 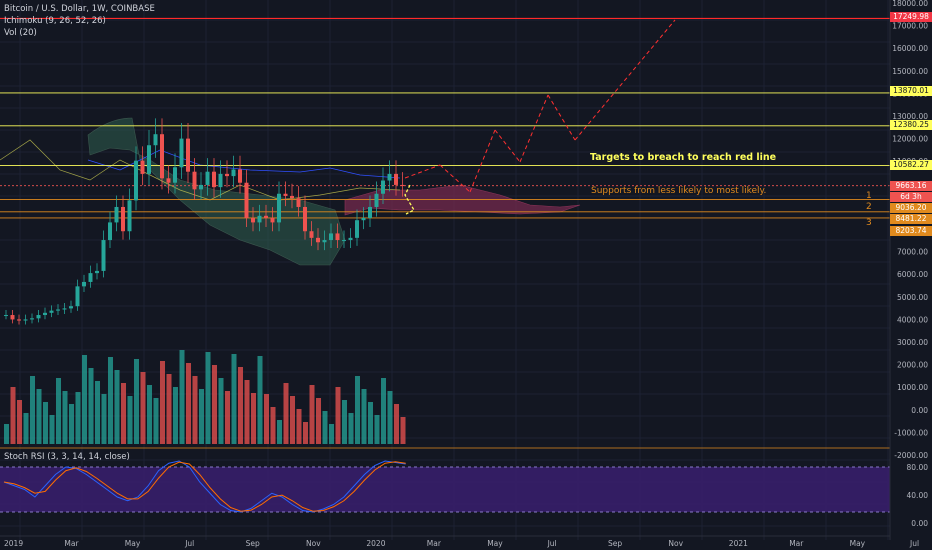 I want to click on price-tick-label: 13000.00, so click(x=910, y=116).